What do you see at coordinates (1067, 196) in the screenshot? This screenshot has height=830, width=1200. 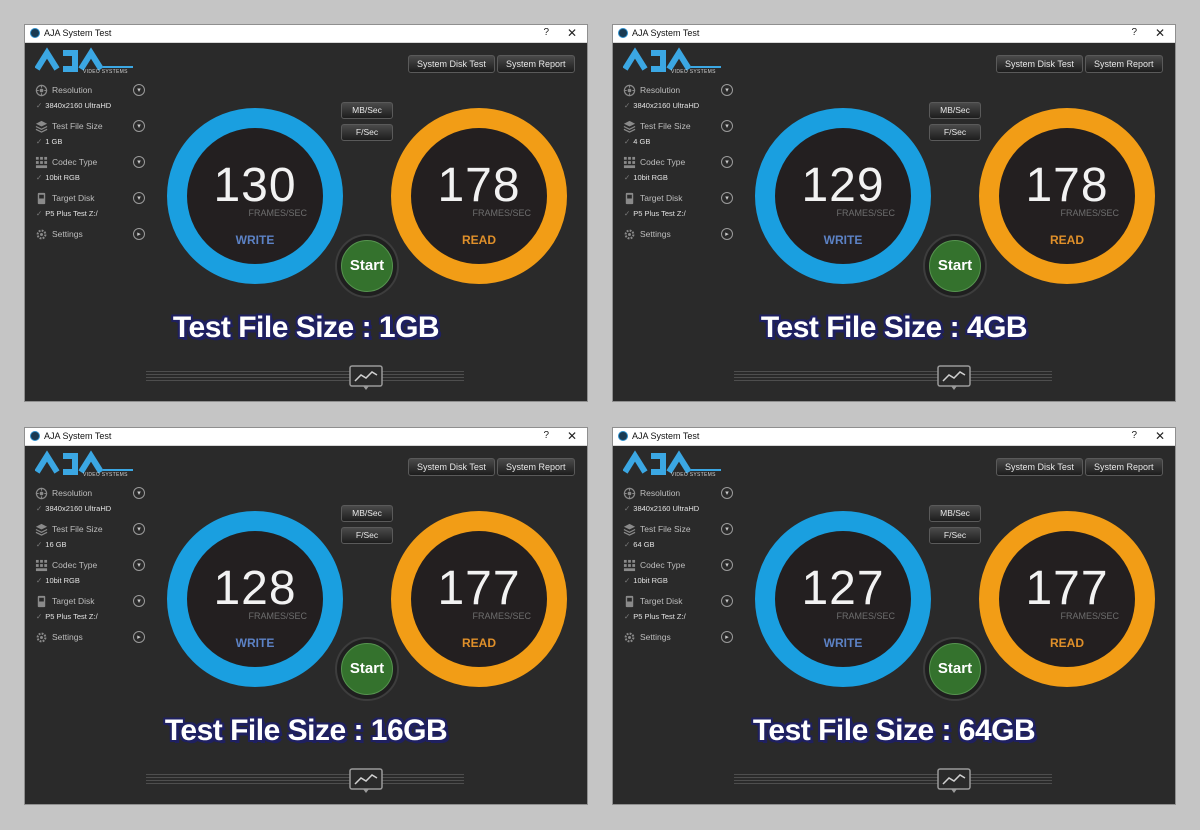 I see `read-gauge: 178 FRAMES/SEC READ` at bounding box center [1067, 196].